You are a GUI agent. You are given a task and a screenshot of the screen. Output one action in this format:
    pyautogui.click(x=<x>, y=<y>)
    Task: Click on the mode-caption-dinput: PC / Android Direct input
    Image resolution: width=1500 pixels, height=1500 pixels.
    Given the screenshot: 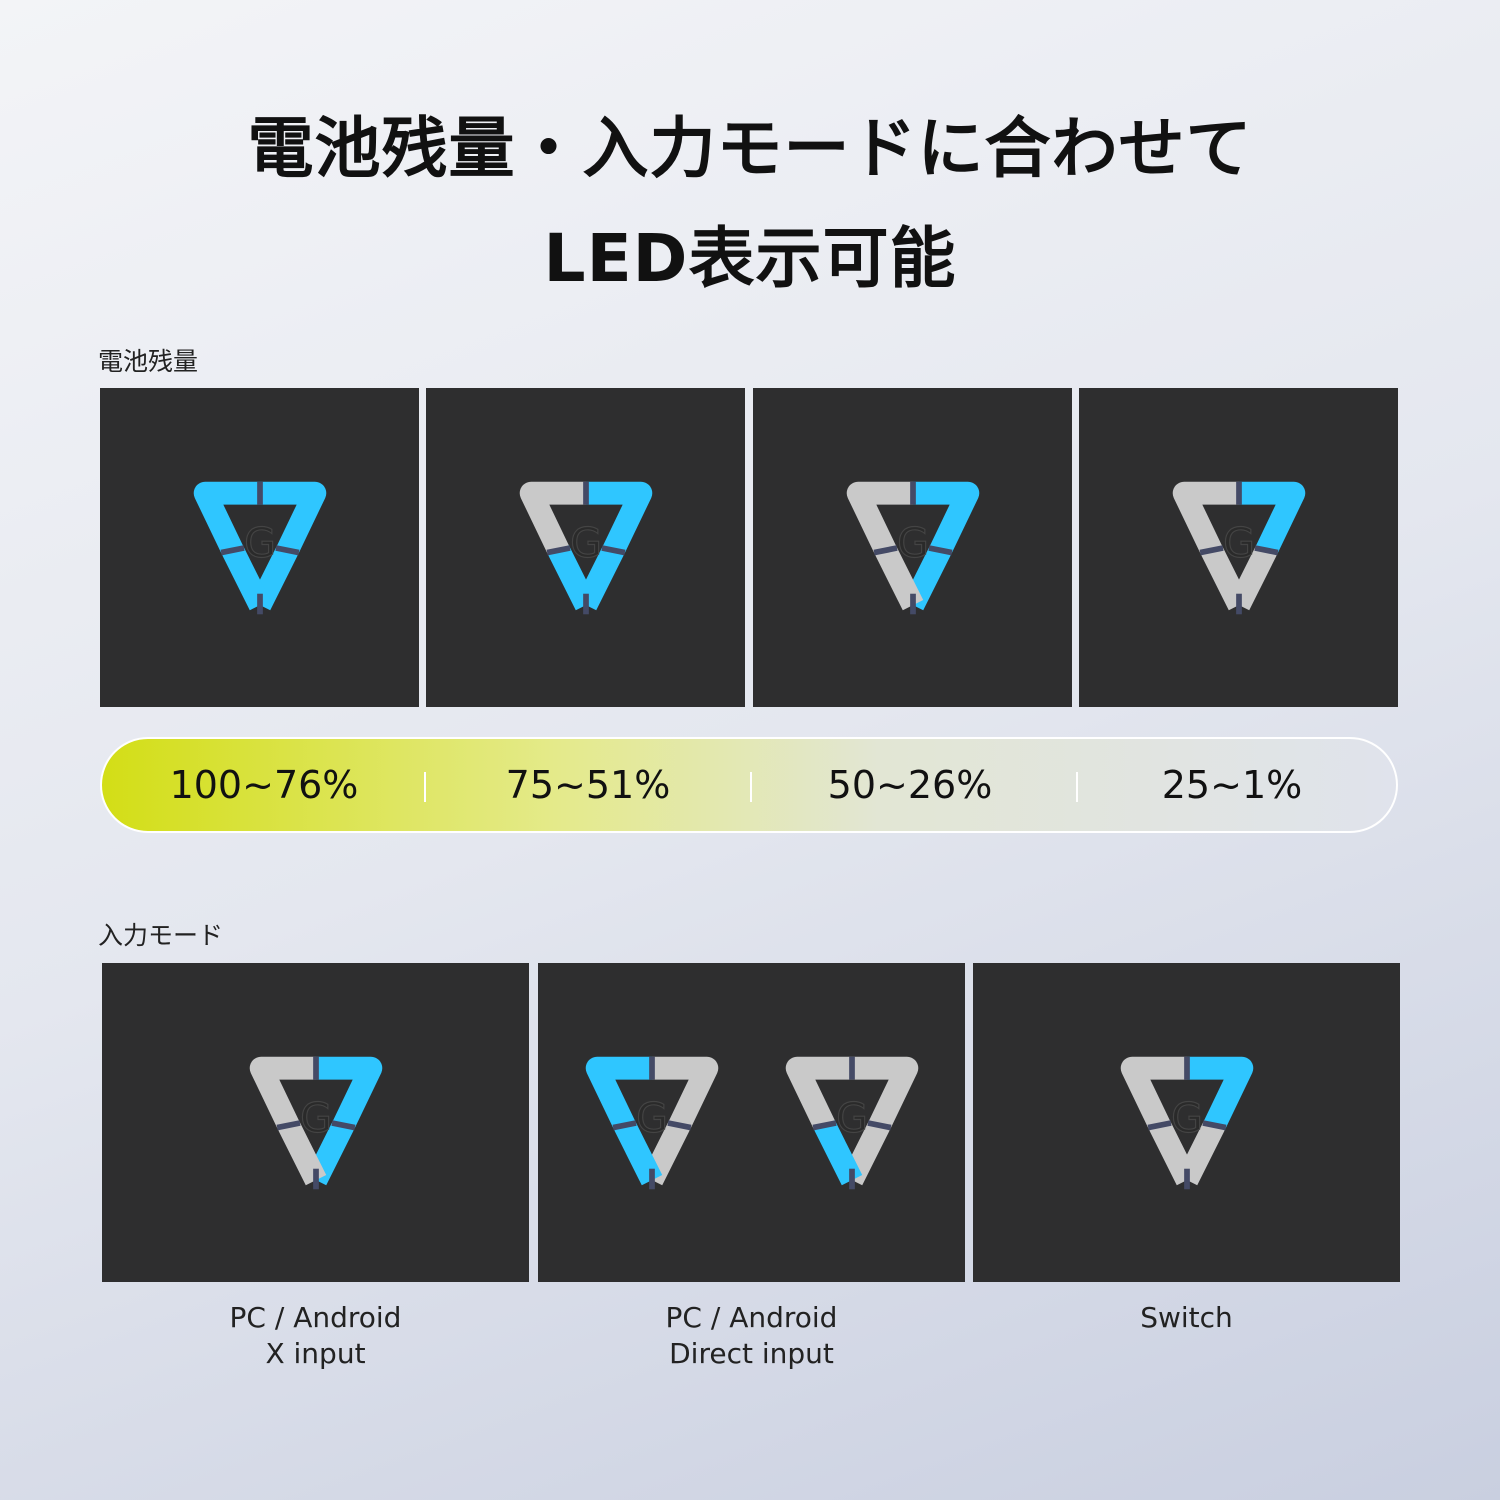 What is the action you would take?
    pyautogui.click(x=751, y=1336)
    